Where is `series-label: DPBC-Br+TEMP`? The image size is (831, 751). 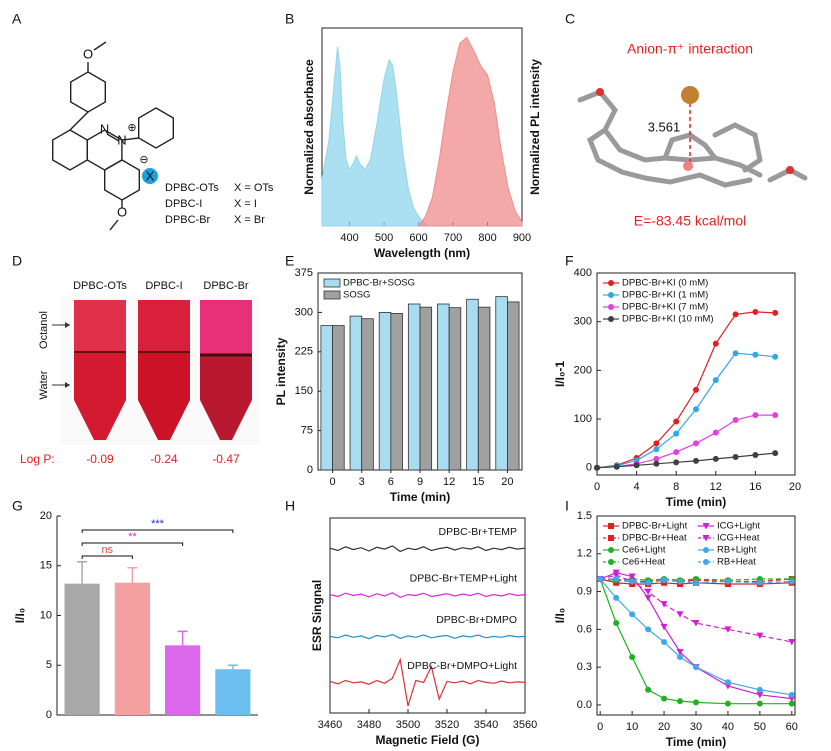
series-label: DPBC-Br+TEMP is located at coordinates (478, 532).